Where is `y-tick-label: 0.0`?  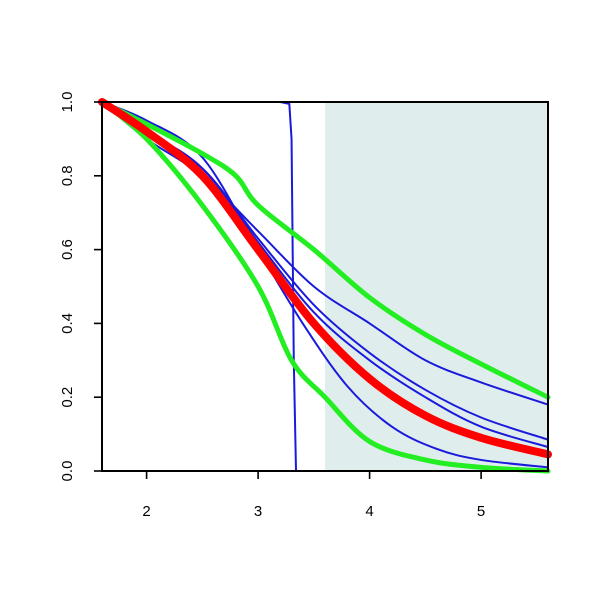
y-tick-label: 0.0 is located at coordinates (67, 471).